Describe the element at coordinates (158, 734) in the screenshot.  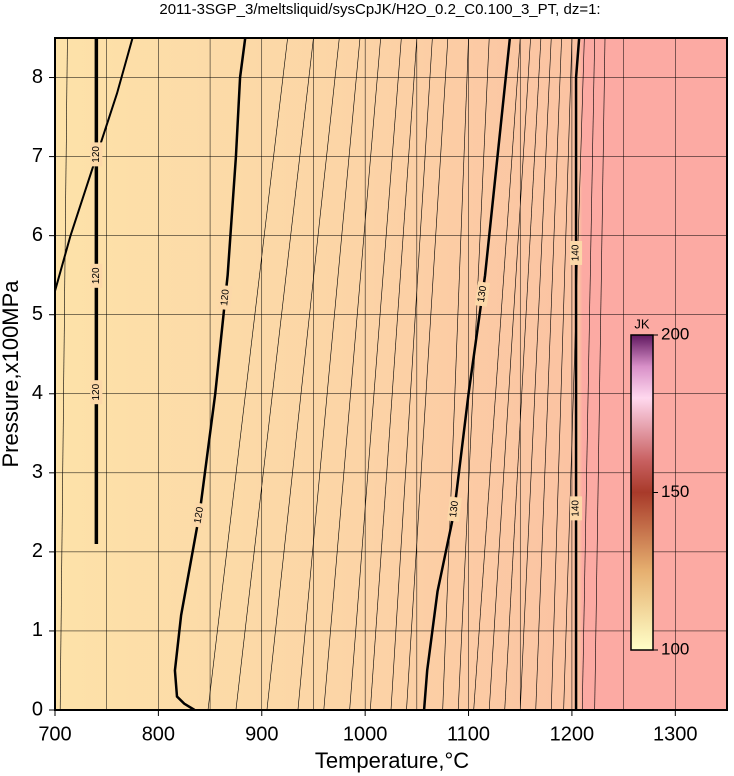
I see `x-tick-label: 800` at that location.